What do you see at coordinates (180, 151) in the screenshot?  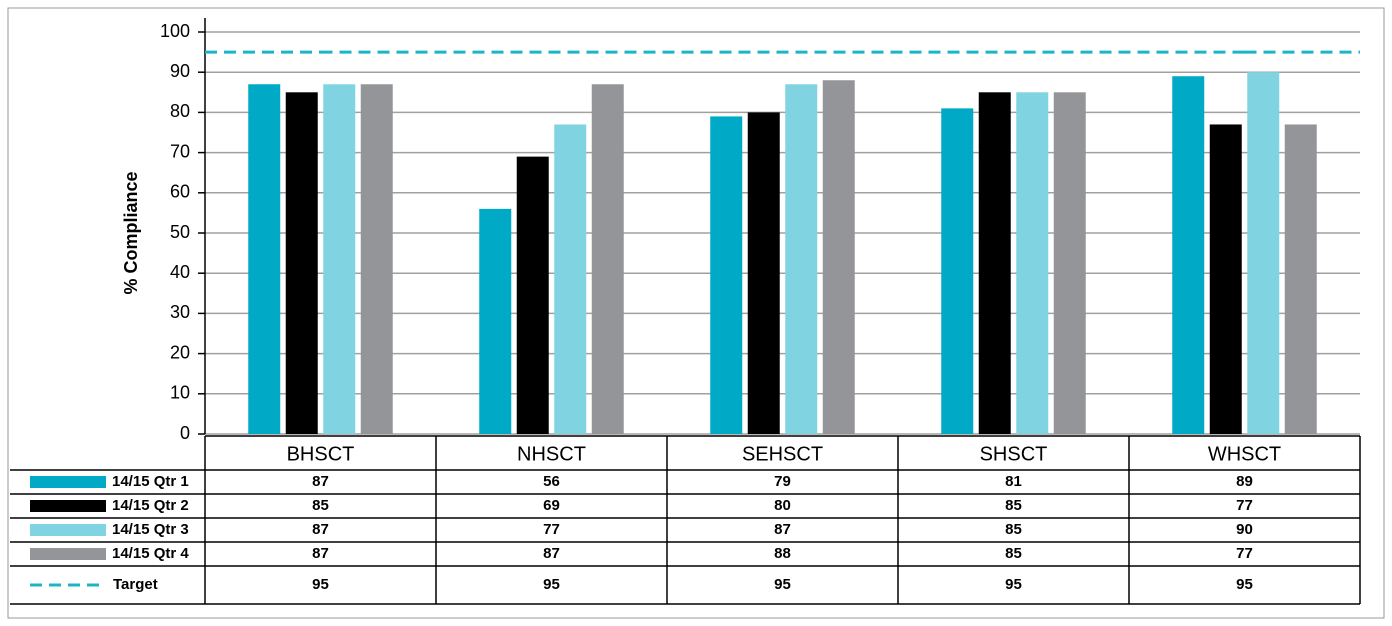 I see `y-tick-label: 70` at bounding box center [180, 151].